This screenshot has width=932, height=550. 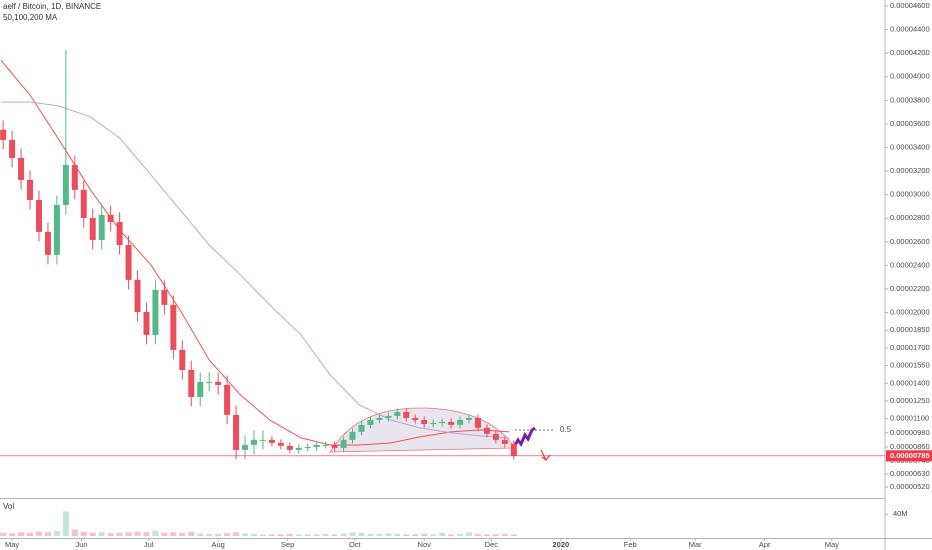 What do you see at coordinates (81, 544) in the screenshot?
I see `x-tick-label: Jun` at bounding box center [81, 544].